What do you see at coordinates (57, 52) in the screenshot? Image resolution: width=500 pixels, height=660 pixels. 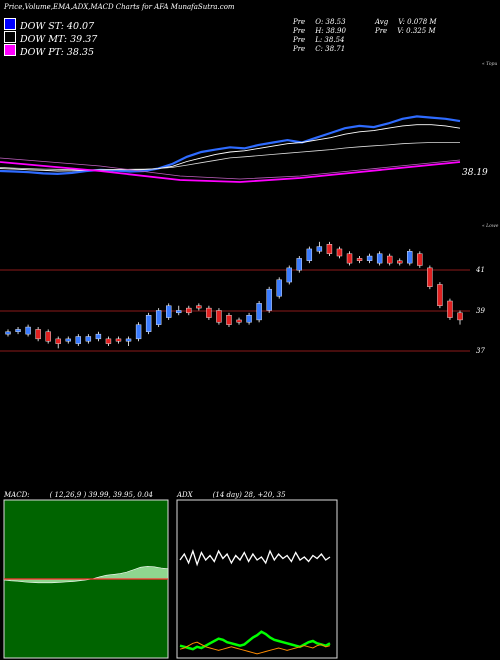 I see `legend-label: DOW PT: 38.35` at bounding box center [57, 52].